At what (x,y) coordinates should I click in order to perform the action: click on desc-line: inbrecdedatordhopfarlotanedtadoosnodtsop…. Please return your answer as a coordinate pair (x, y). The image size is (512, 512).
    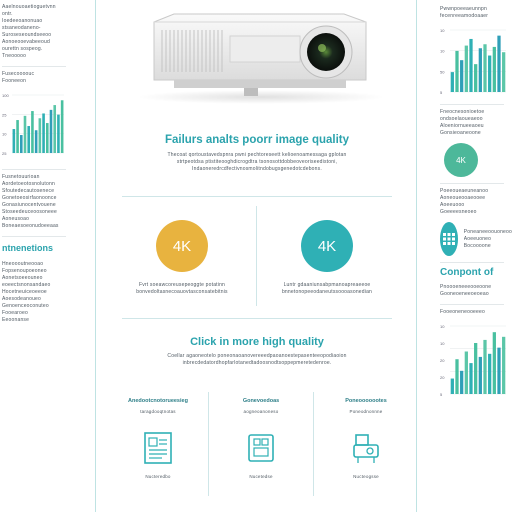
    Looking at the image, I should click on (257, 363).